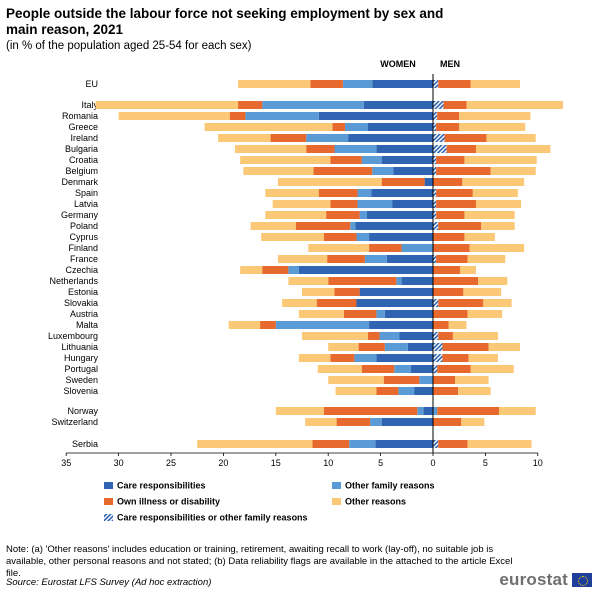 The height and width of the screenshot is (596, 600). What do you see at coordinates (336, 485) in the screenshot?
I see `legend-swatch-other-family` at bounding box center [336, 485].